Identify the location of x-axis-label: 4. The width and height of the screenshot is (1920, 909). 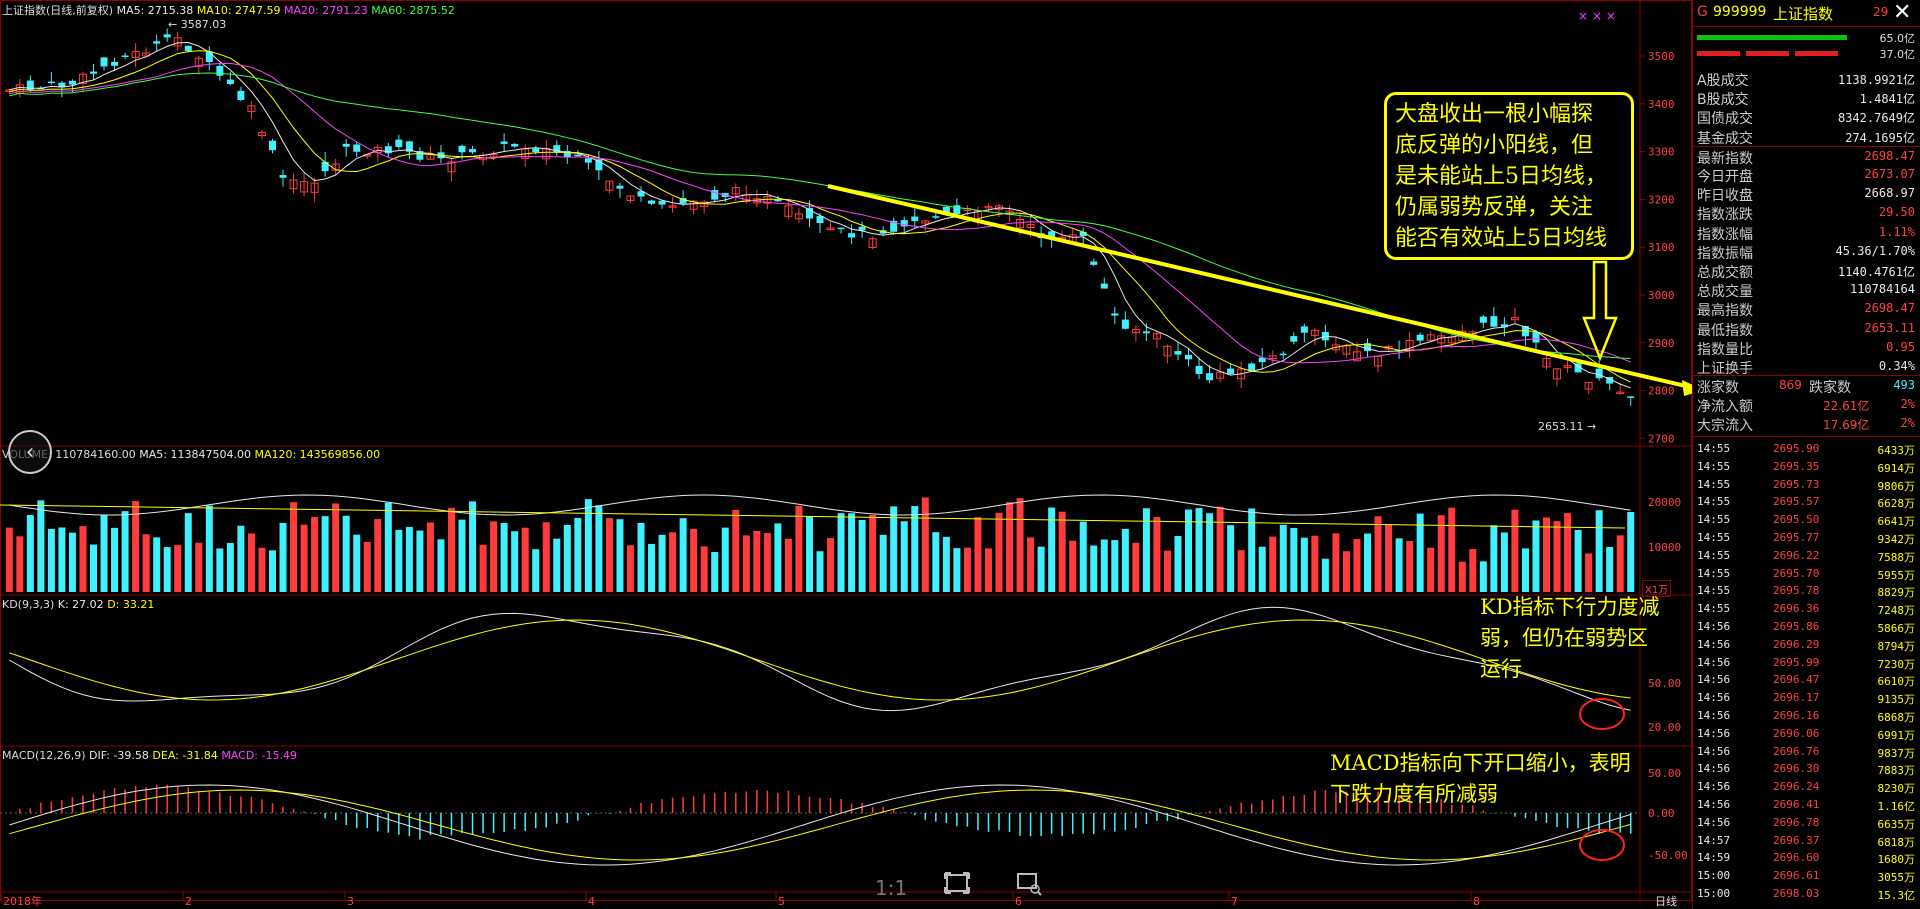
(591, 901).